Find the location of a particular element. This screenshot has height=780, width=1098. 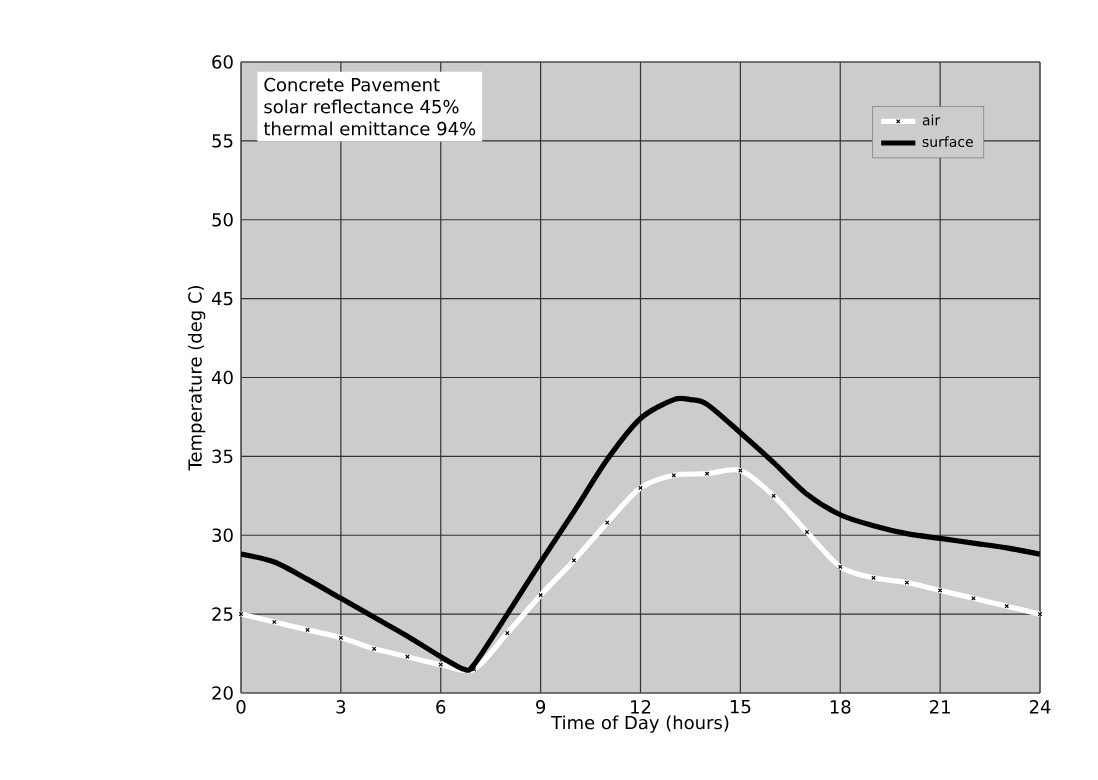

x-tick-label: 0 is located at coordinates (241, 707).